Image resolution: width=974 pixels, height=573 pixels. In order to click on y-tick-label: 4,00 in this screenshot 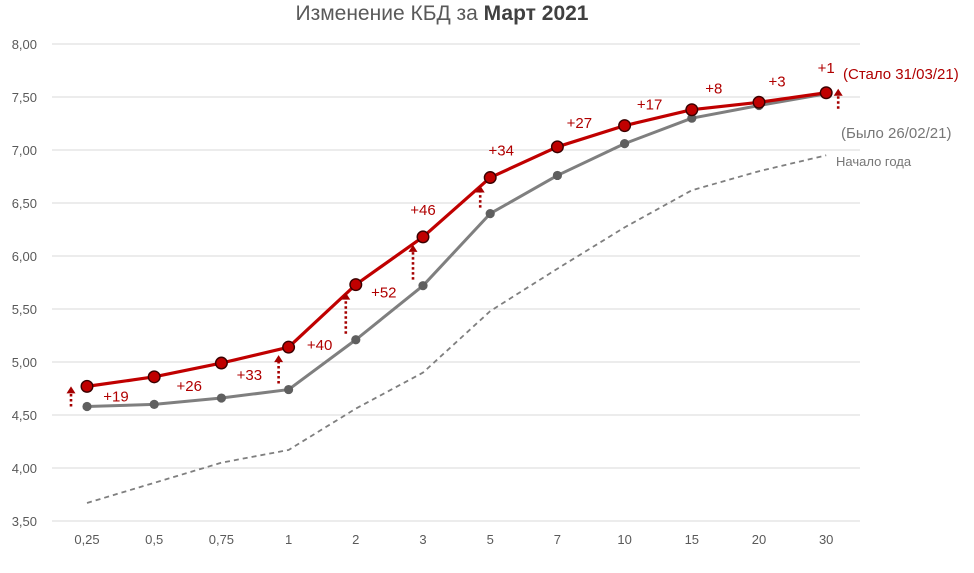, I will do `click(24, 468)`.